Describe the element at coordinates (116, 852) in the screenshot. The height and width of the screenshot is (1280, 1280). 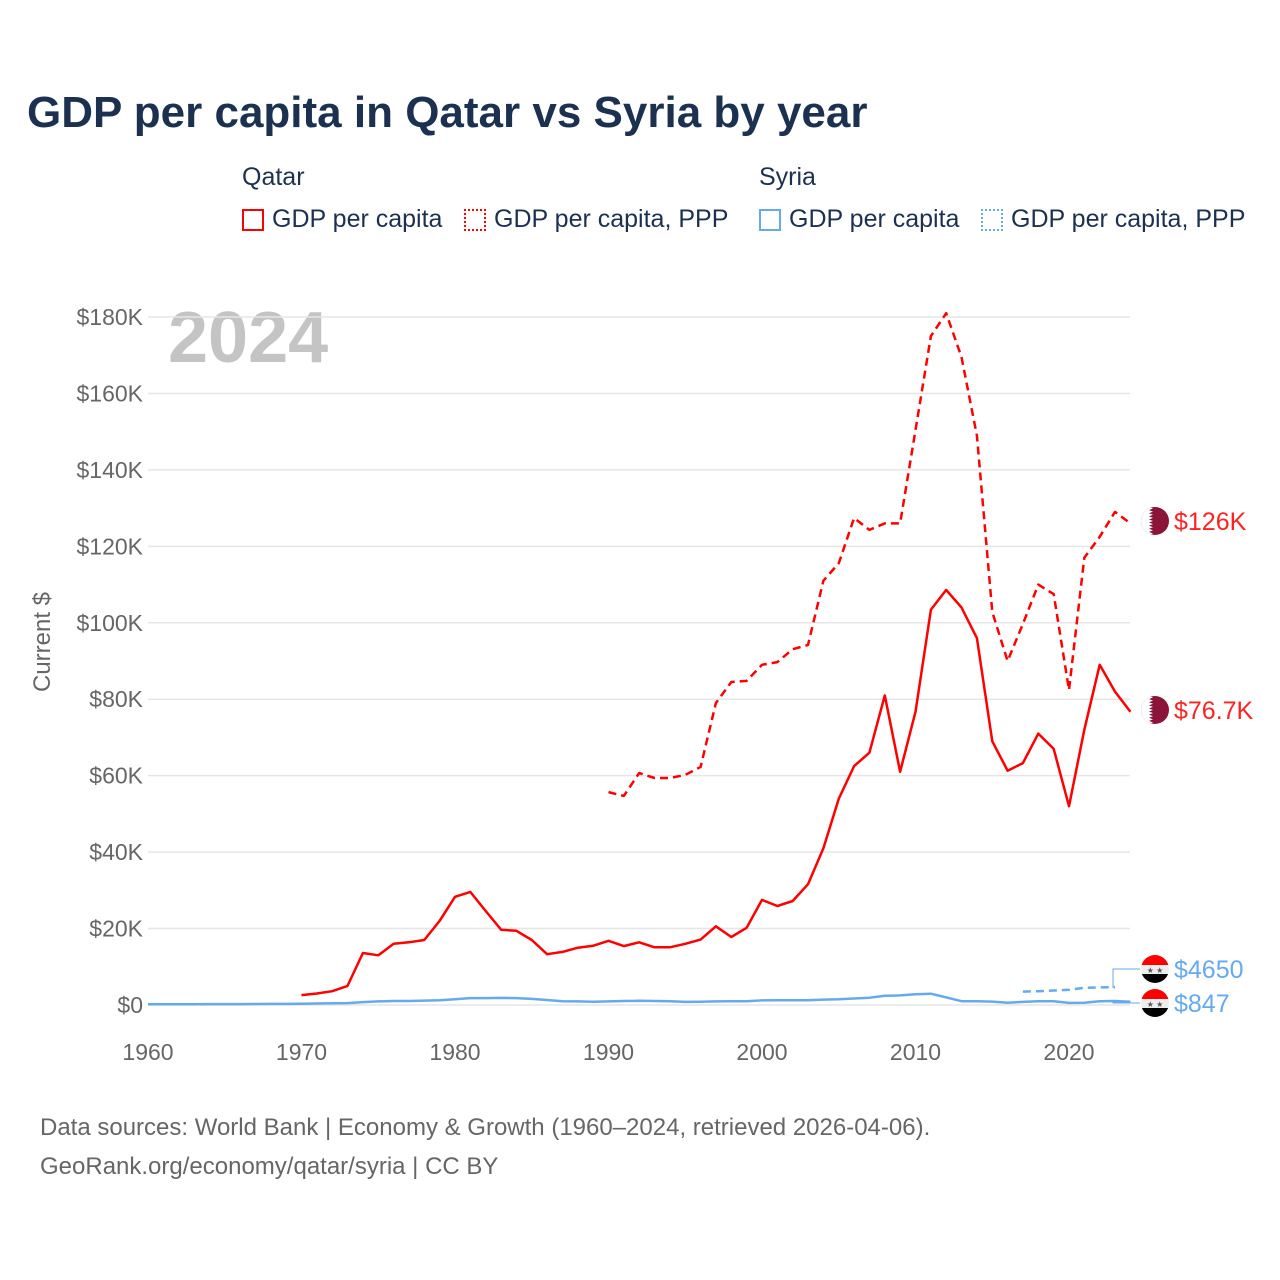
I see `y-tick-label: $40K` at that location.